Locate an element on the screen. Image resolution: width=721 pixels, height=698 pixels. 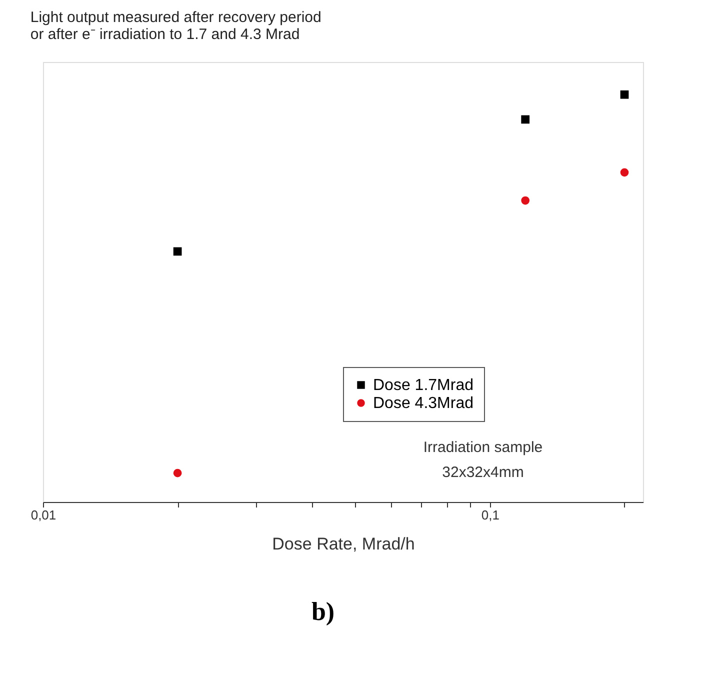
legend-label: Dose 1.7Mrad is located at coordinates (423, 385).